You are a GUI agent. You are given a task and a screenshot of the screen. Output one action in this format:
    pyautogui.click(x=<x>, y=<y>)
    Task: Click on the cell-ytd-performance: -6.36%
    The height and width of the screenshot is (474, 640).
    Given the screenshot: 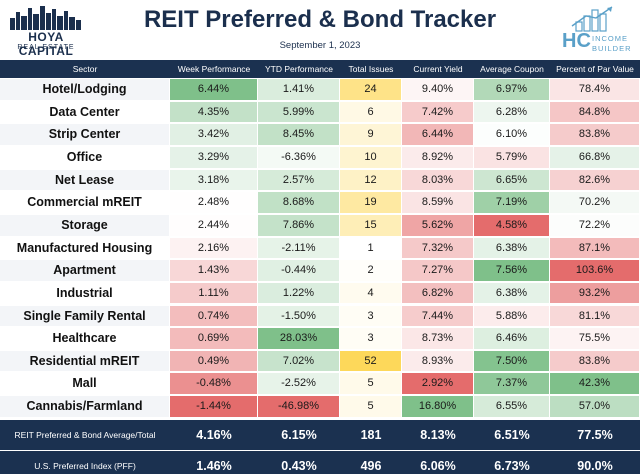 What is the action you would take?
    pyautogui.click(x=299, y=157)
    